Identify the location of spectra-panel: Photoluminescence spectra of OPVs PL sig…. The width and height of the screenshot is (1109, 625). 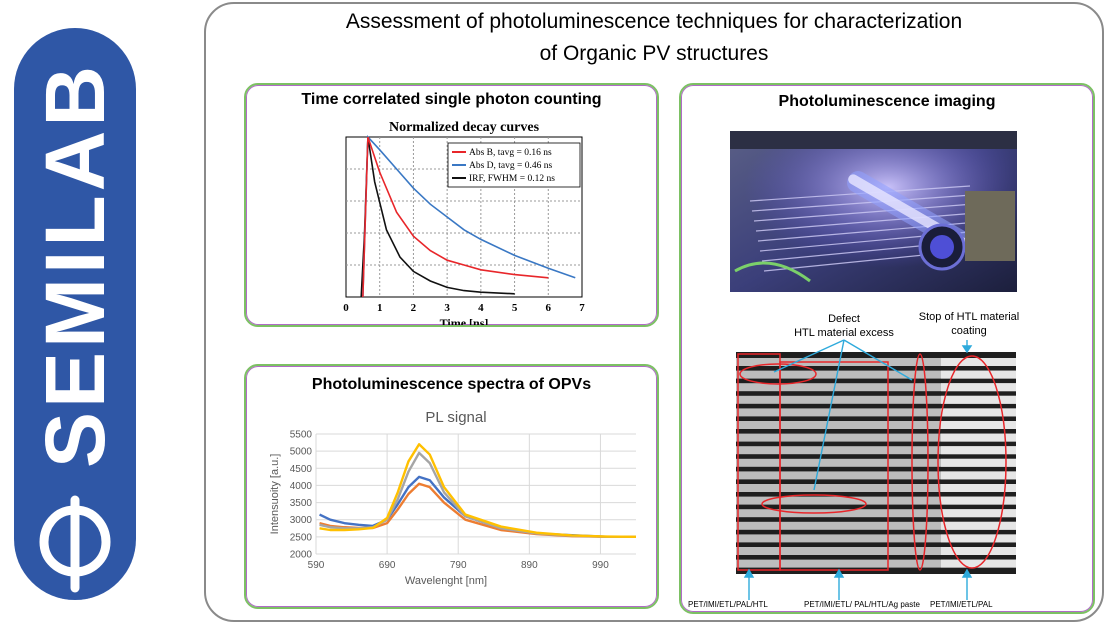
(451, 486).